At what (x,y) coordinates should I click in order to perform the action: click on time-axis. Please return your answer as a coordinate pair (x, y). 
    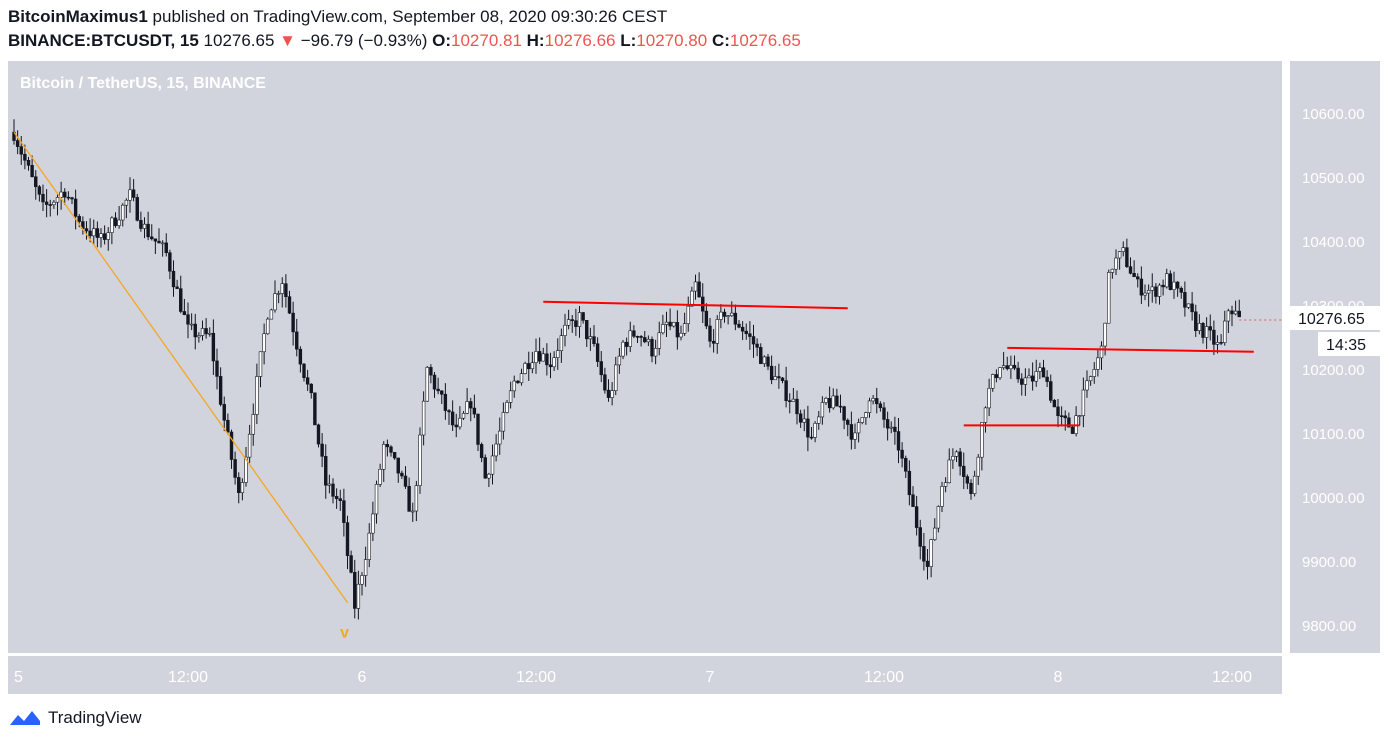
    Looking at the image, I should click on (645, 675).